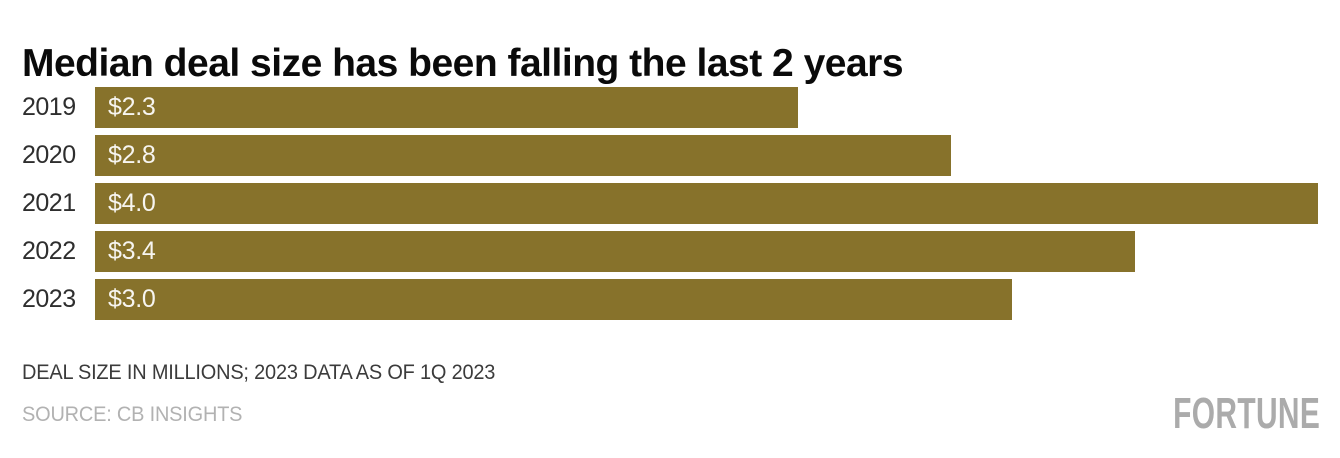  I want to click on bar-value-label: $3.0, so click(132, 299).